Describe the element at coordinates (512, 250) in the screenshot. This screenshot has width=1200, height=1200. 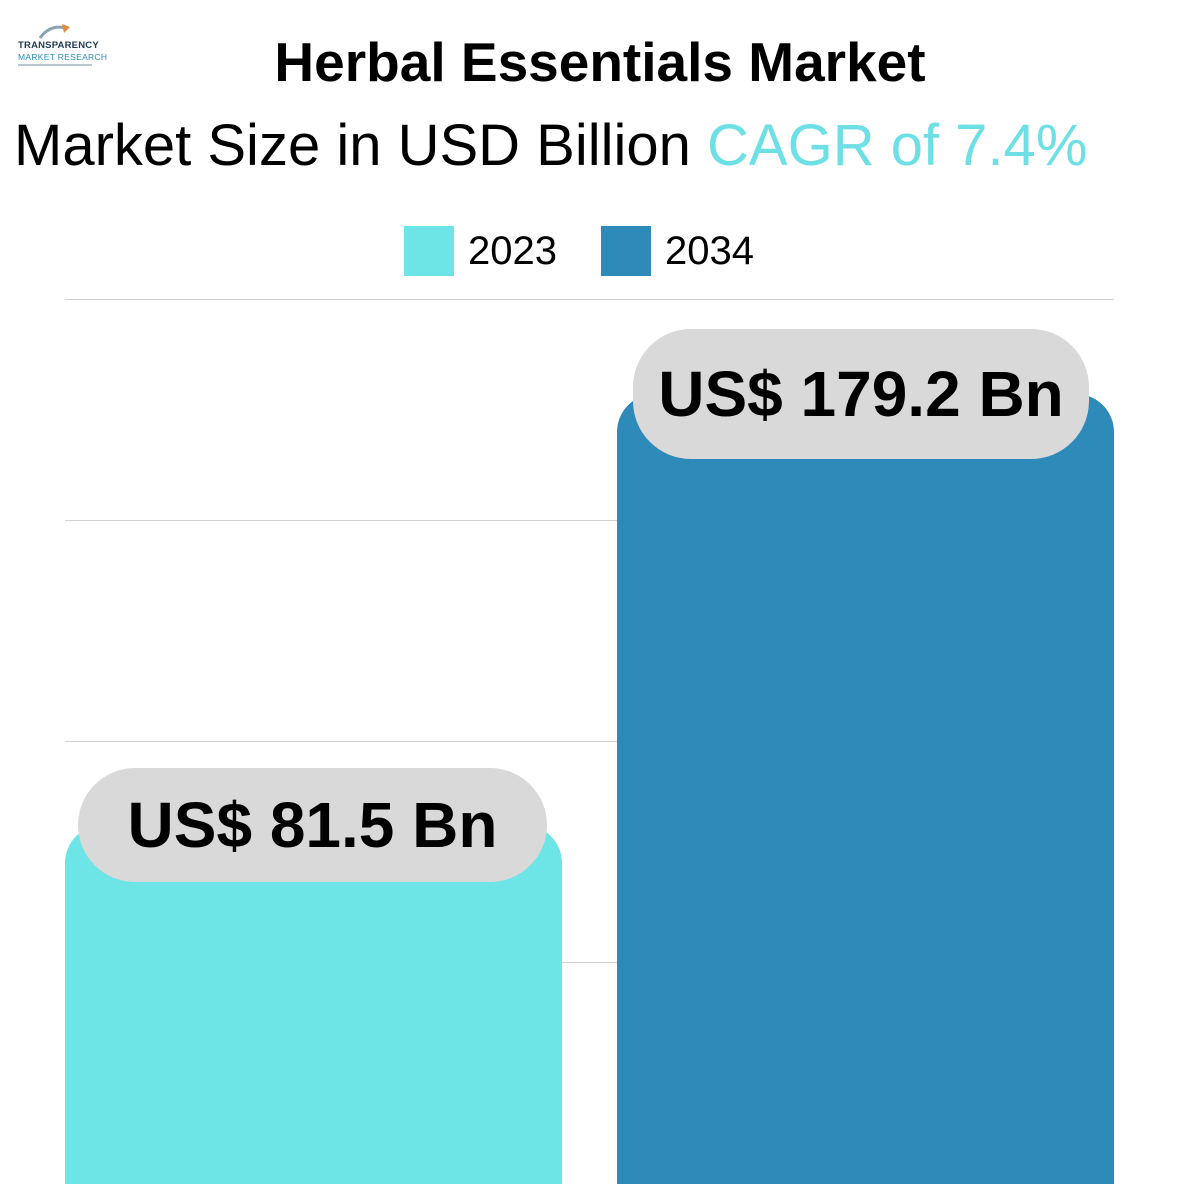
I see `legend-label-2023: 2023` at that location.